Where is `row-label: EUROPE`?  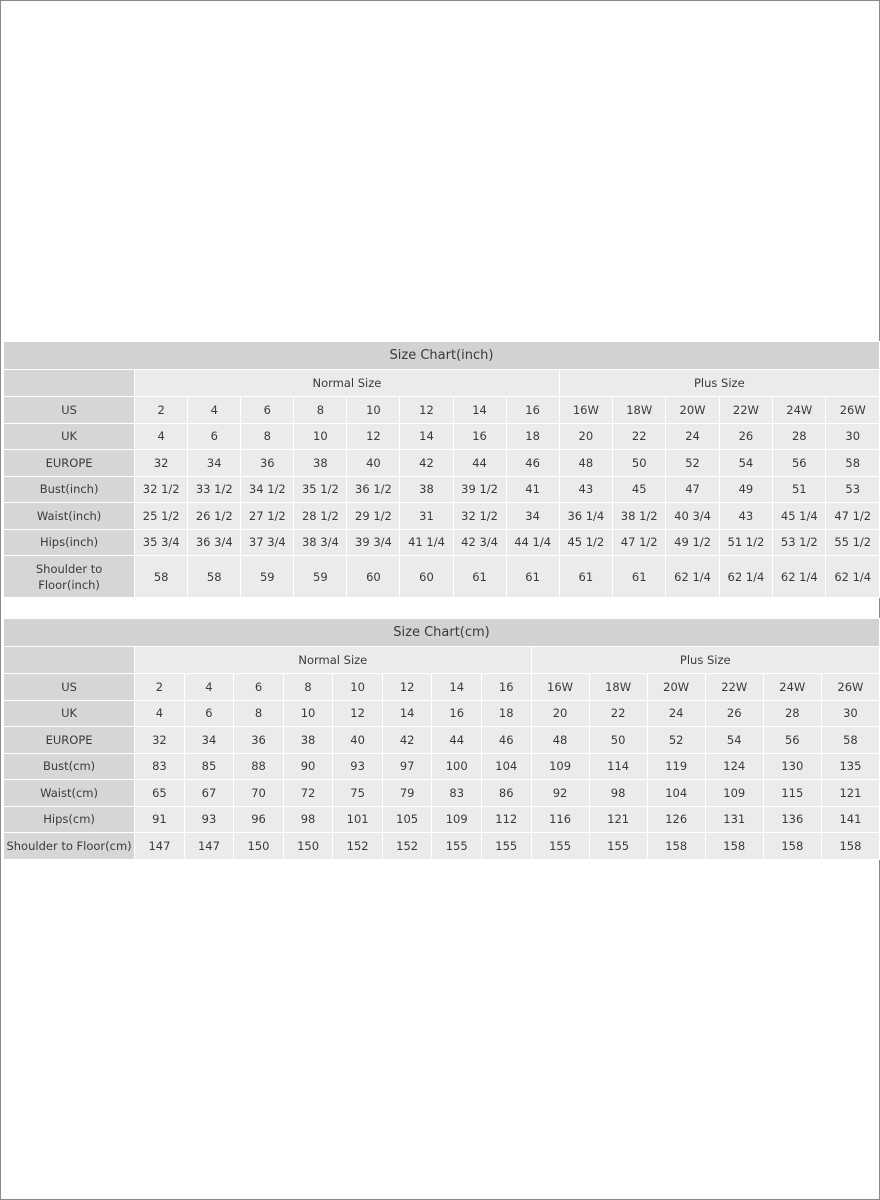
row-label: EUROPE is located at coordinates (69, 740).